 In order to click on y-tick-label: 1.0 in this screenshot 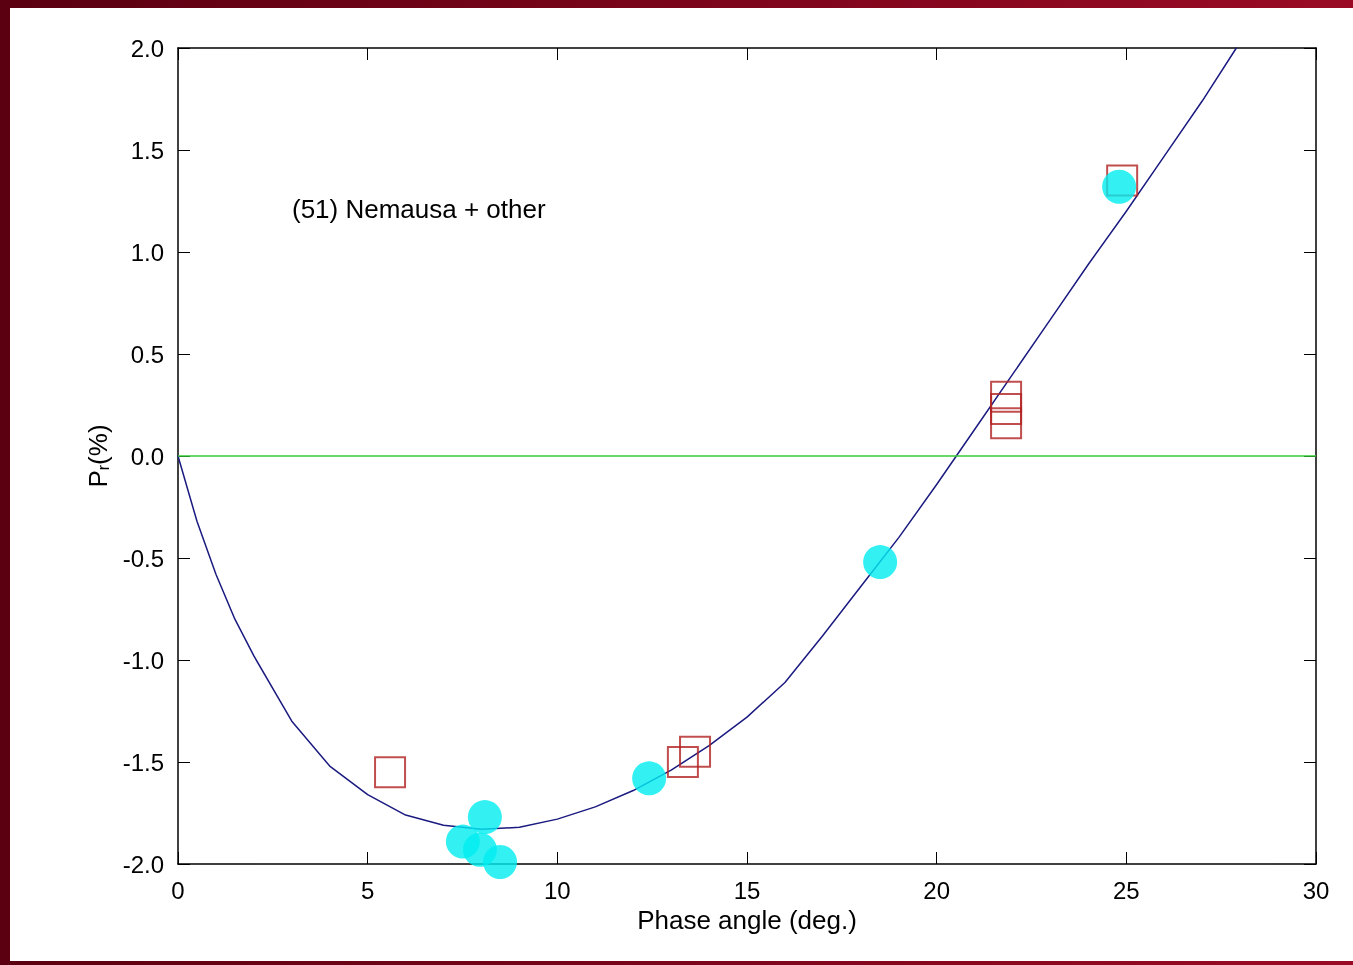, I will do `click(147, 252)`.